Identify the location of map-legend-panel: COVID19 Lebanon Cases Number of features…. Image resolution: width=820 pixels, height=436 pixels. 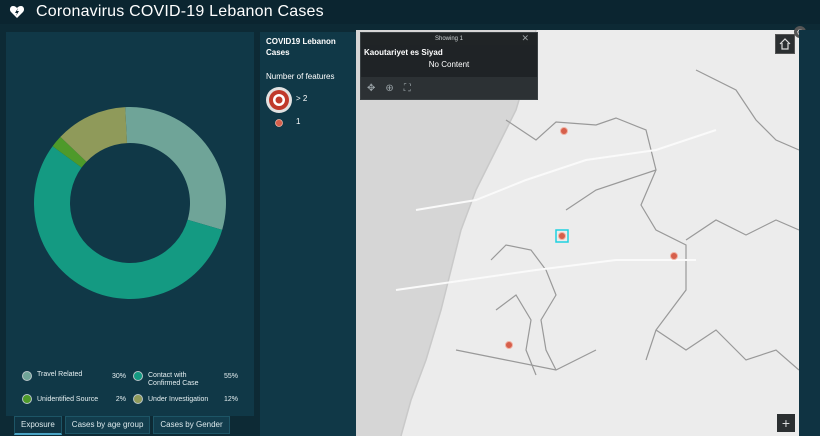
(308, 234).